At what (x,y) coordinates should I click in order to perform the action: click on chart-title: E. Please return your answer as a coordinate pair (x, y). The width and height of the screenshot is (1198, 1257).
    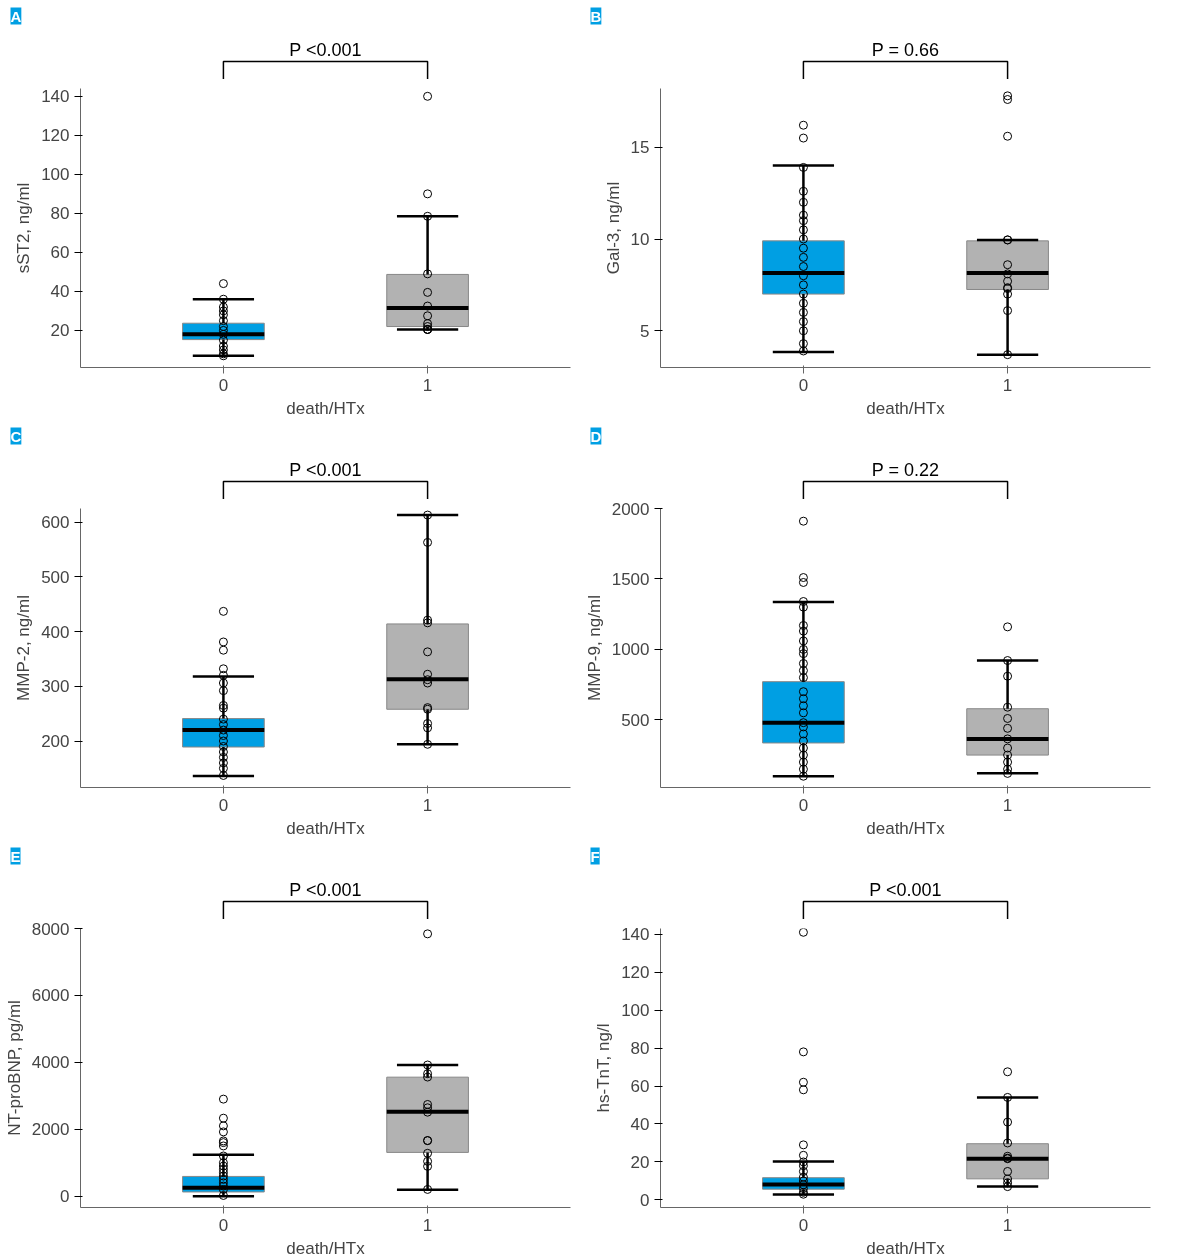
    Looking at the image, I should click on (15, 856).